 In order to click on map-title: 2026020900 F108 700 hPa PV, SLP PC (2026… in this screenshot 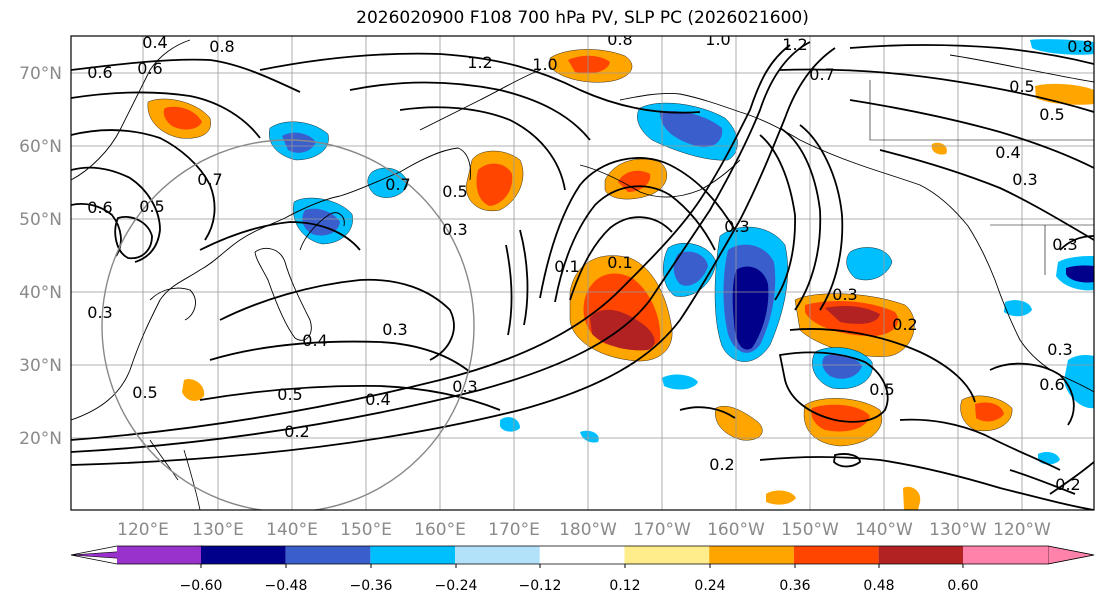, I will do `click(582, 18)`.